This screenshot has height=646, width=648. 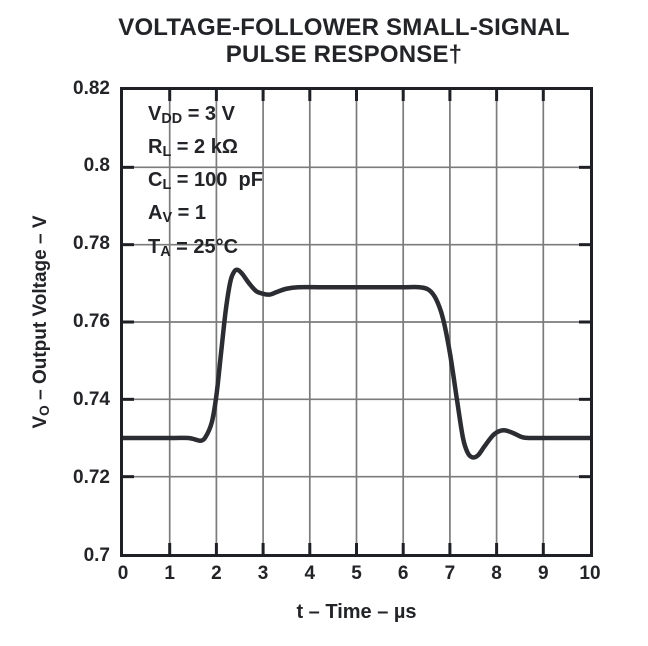 What do you see at coordinates (155, 213) in the screenshot?
I see `condition-symbol: A` at bounding box center [155, 213].